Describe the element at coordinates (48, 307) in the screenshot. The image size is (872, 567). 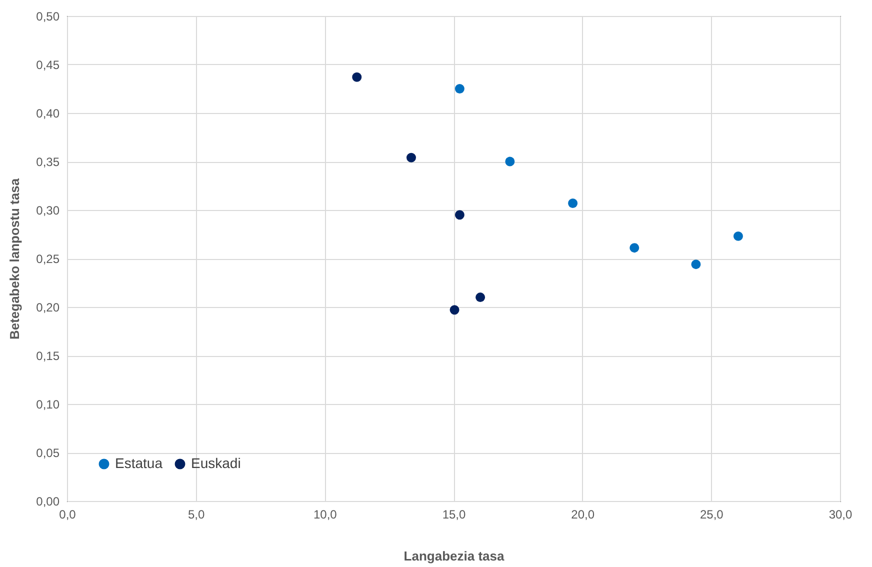
I see `y-tick-label: 0,20` at that location.